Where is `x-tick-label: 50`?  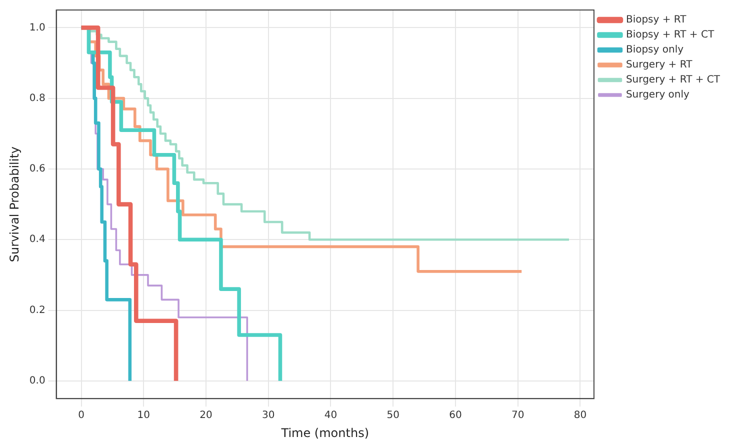 x-tick-label: 50 is located at coordinates (393, 416).